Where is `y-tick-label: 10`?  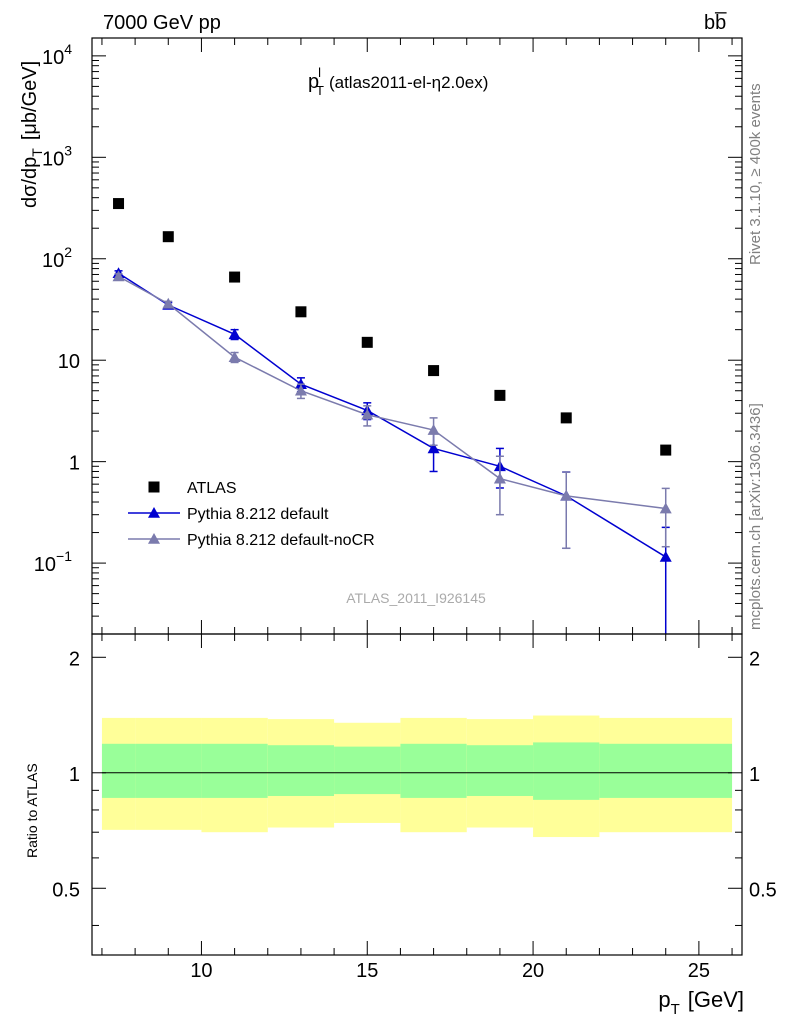 y-tick-label: 10 is located at coordinates (69, 362).